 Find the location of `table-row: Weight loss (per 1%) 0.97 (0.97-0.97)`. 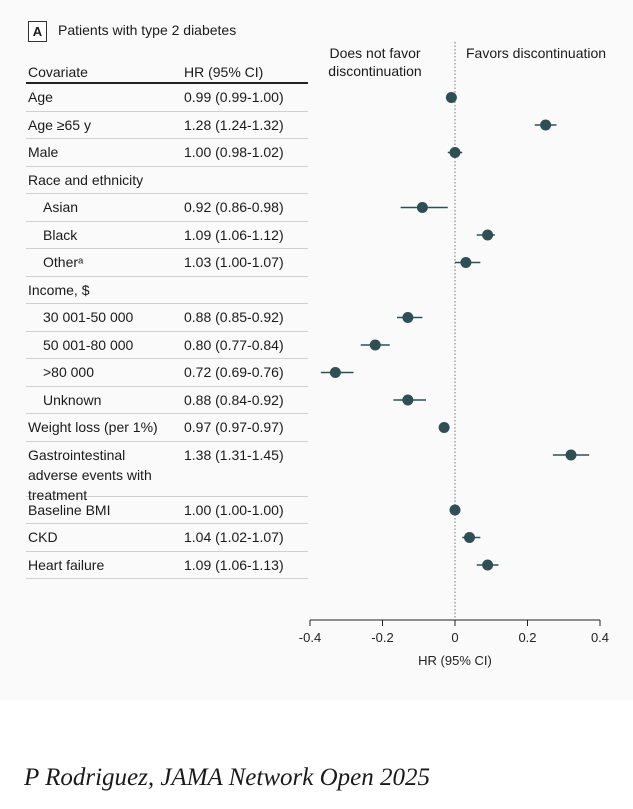

table-row: Weight loss (per 1%) 0.97 (0.97-0.97) is located at coordinates (167, 428).